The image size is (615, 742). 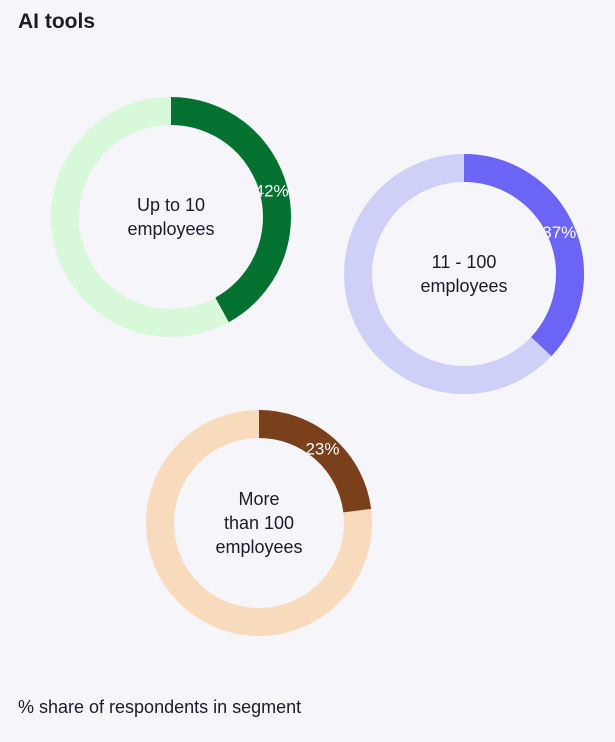 What do you see at coordinates (559, 232) in the screenshot?
I see `donut-value-label: 37%` at bounding box center [559, 232].